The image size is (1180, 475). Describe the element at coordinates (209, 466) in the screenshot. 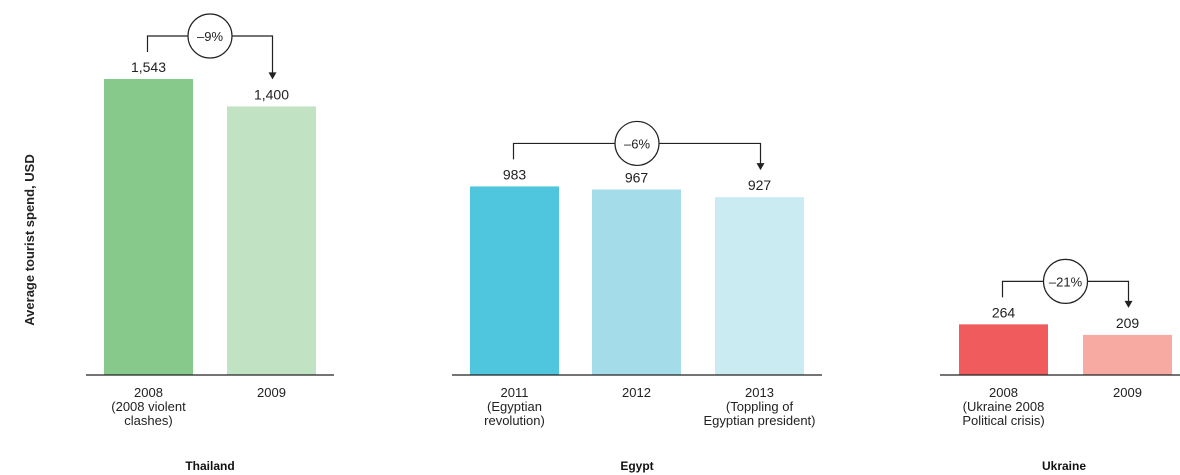

I see `thailand-group-label: Thailand` at that location.